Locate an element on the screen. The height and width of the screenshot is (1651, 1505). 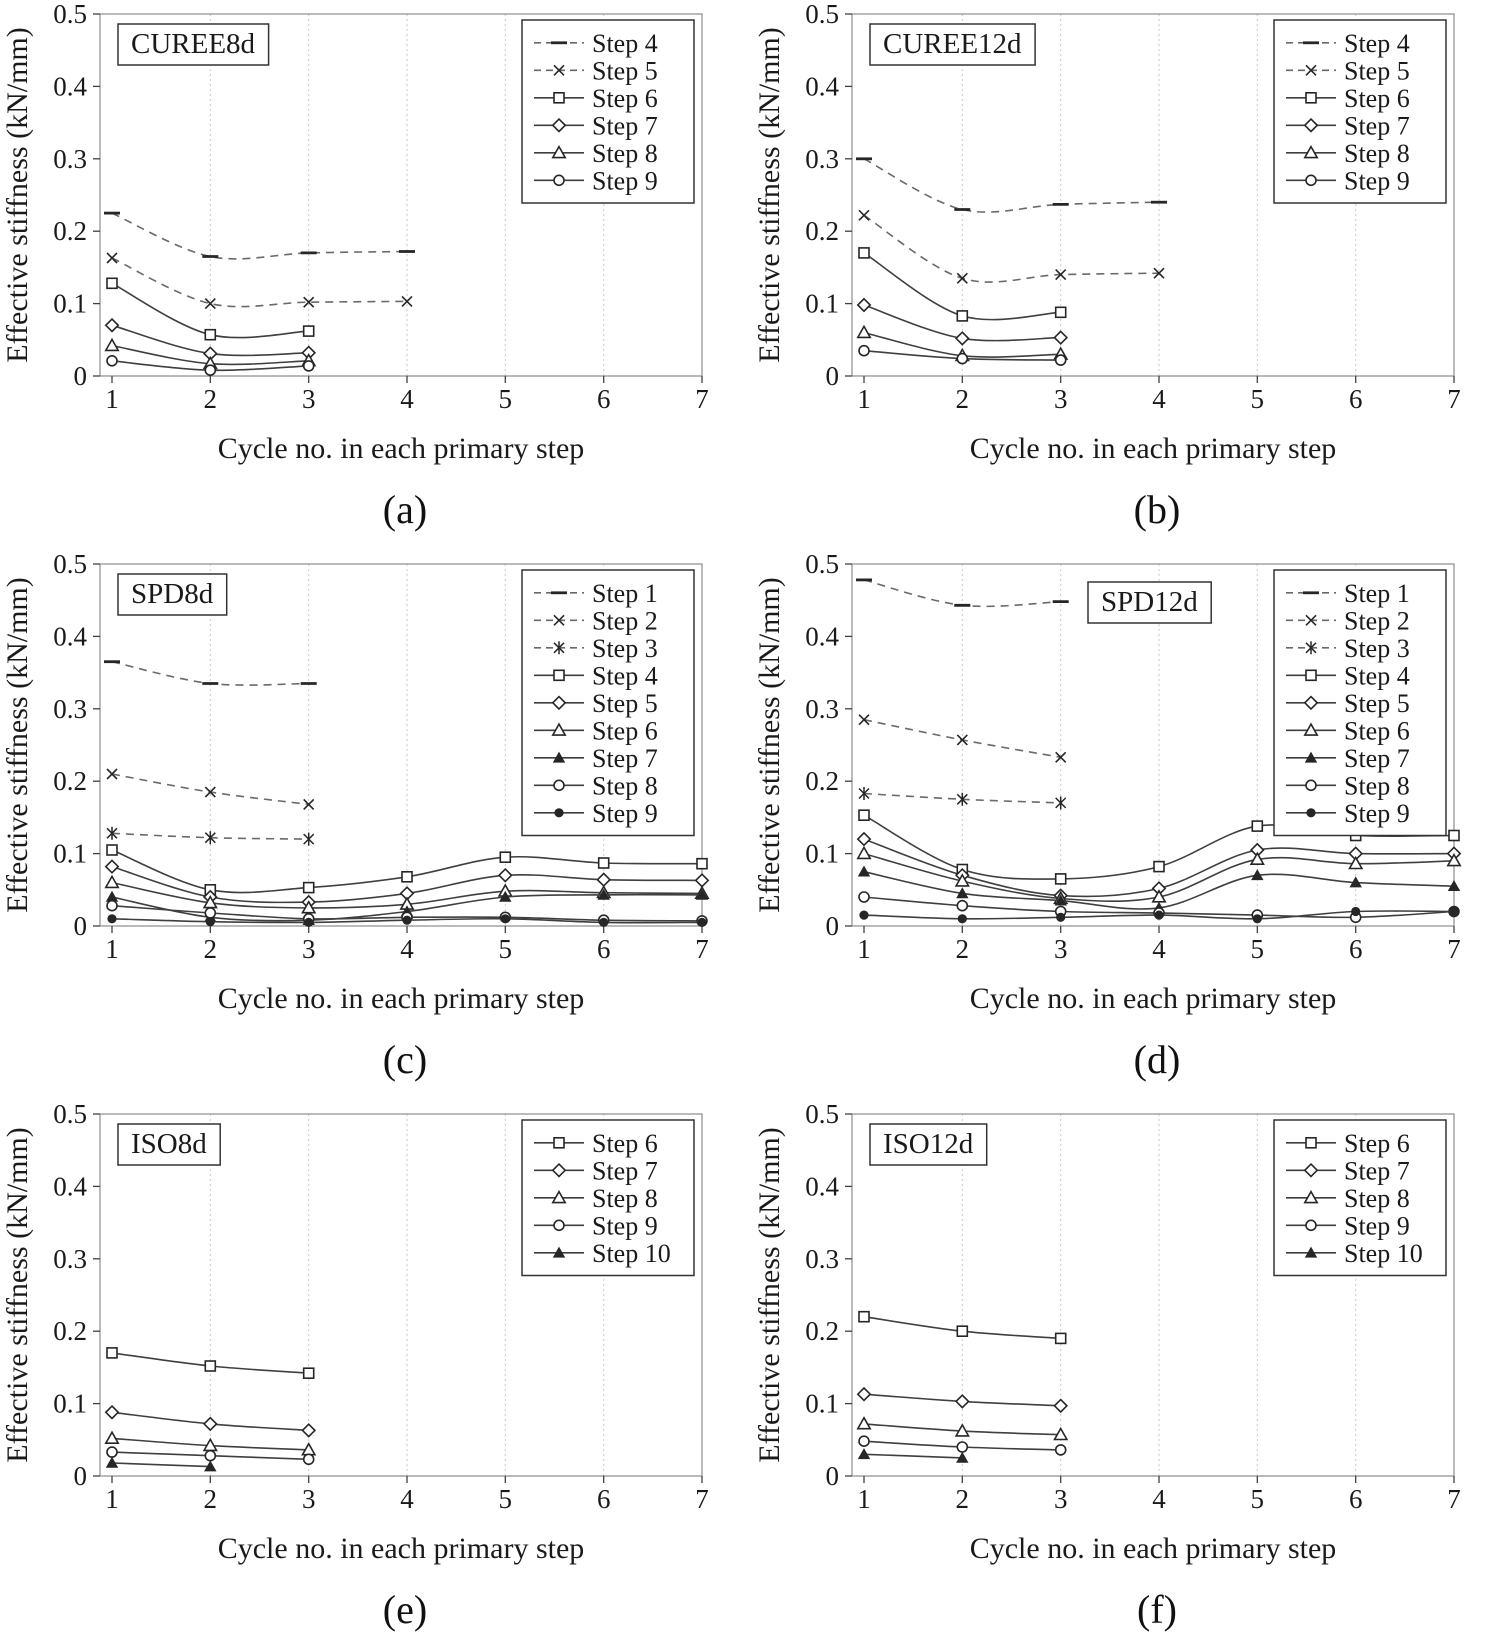
panel-caption-c: (c) is located at coordinates (405, 1059).